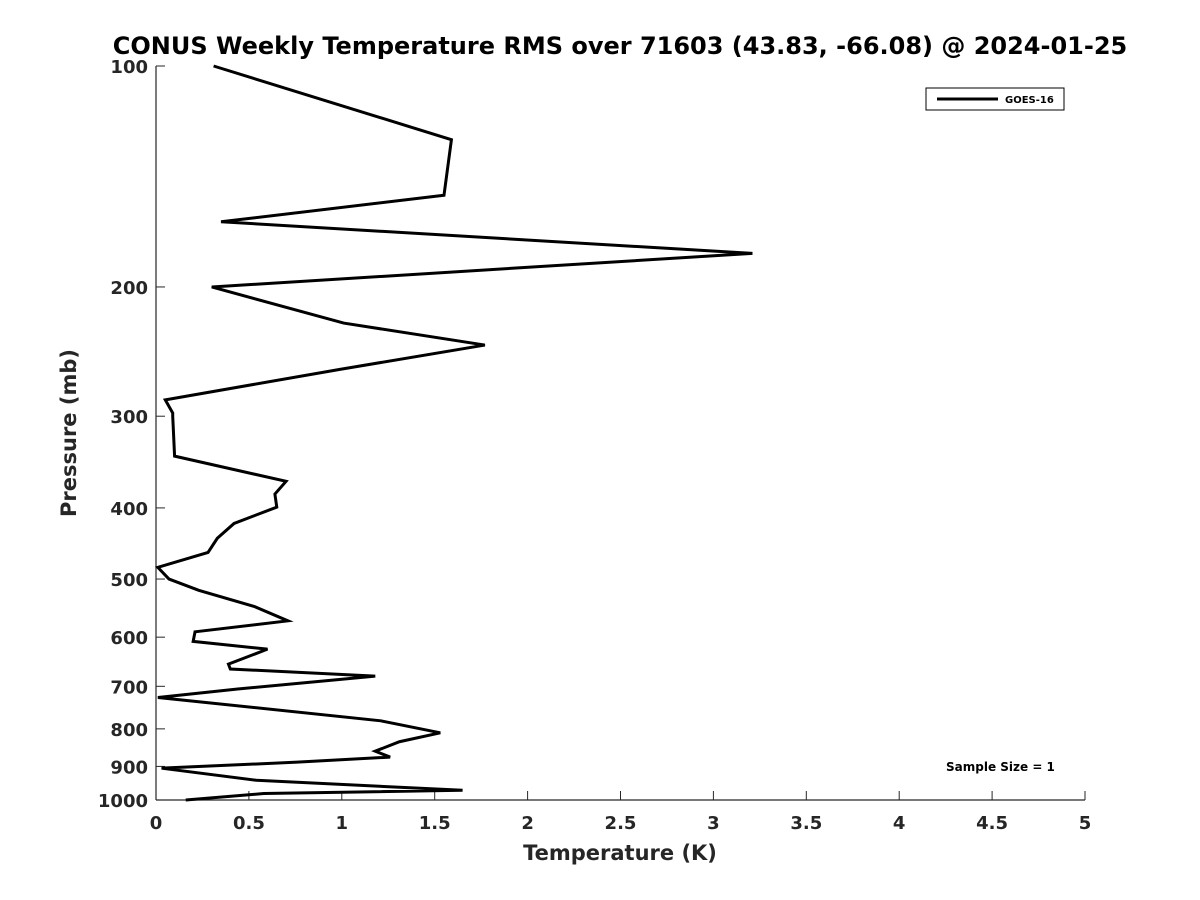  Describe the element at coordinates (129, 638) in the screenshot. I see `y-tick-label: 600` at that location.